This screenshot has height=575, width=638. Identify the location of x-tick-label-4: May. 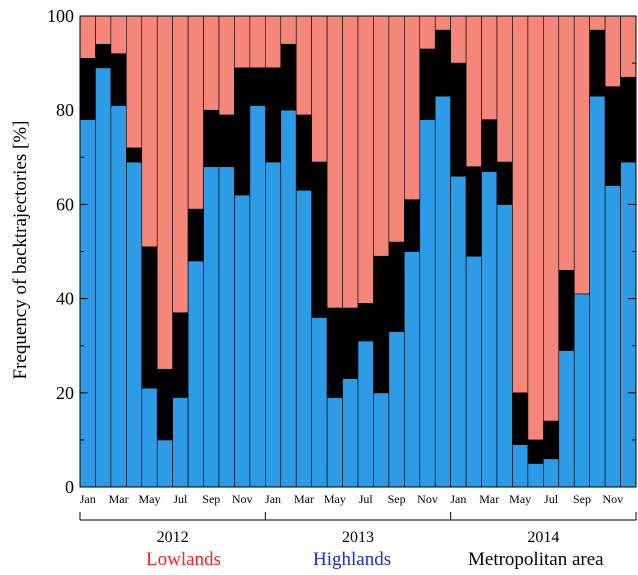
(150, 499).